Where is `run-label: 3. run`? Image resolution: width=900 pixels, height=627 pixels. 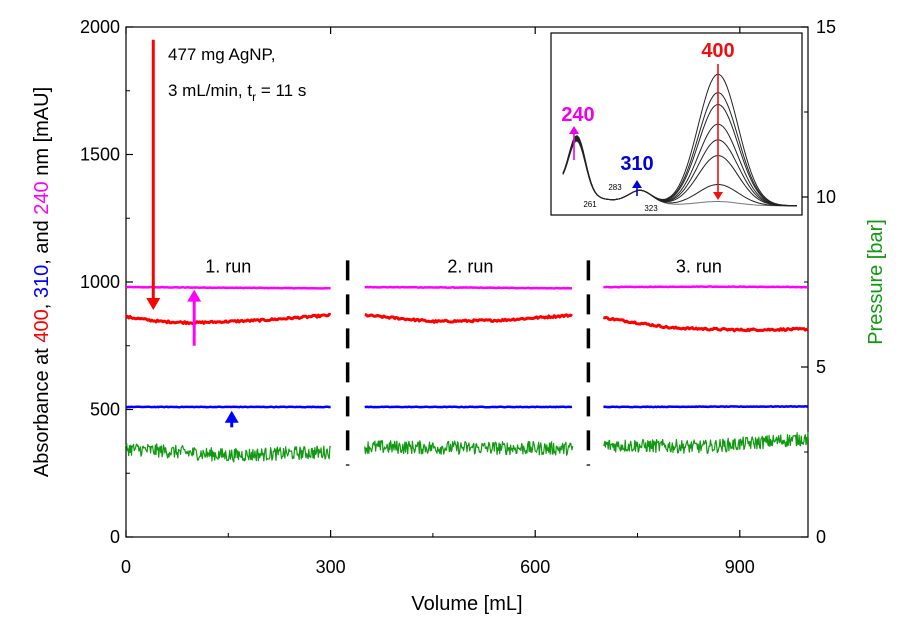 run-label: 3. run is located at coordinates (699, 267).